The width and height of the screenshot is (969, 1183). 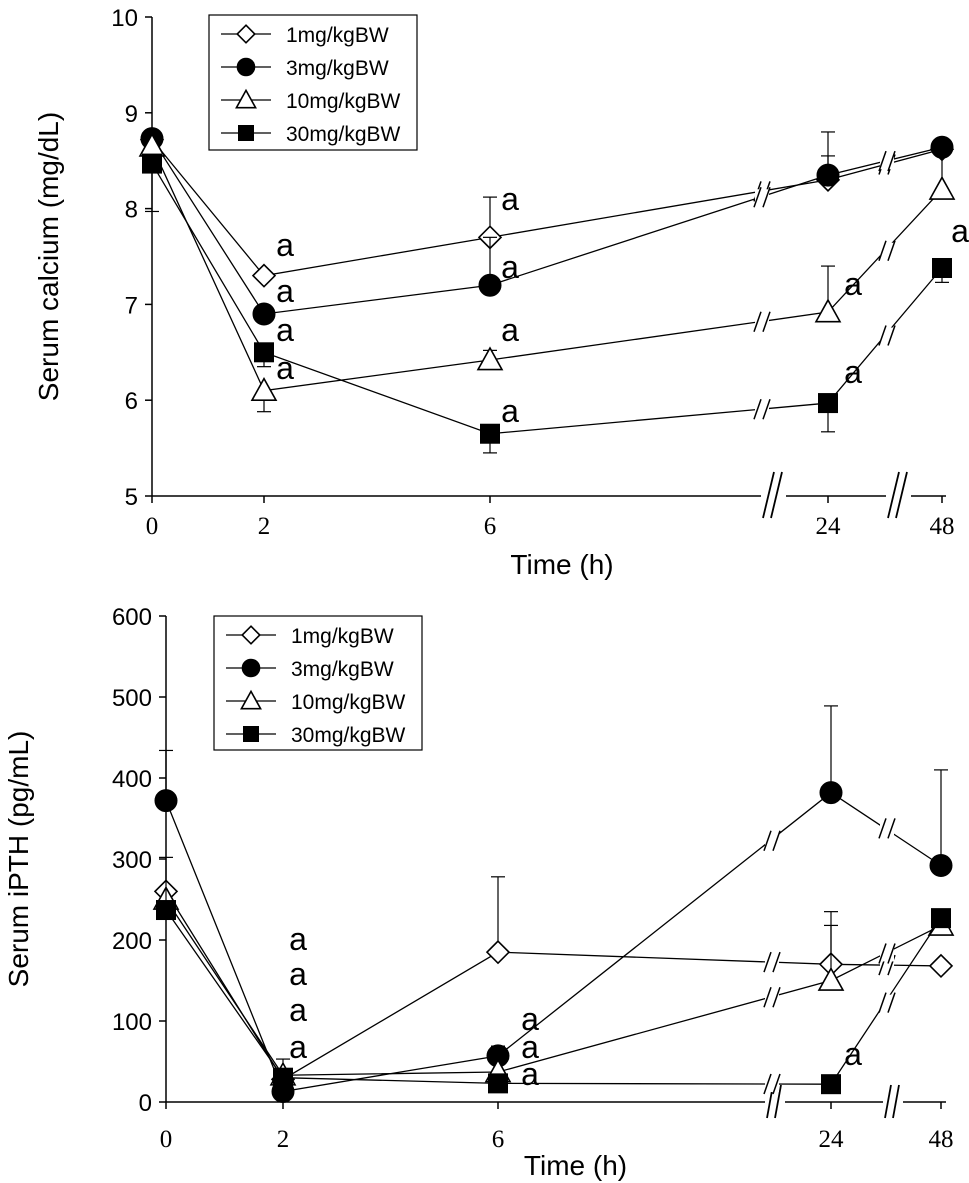 What do you see at coordinates (132, 941) in the screenshot?
I see `y-tick-label: 200` at bounding box center [132, 941].